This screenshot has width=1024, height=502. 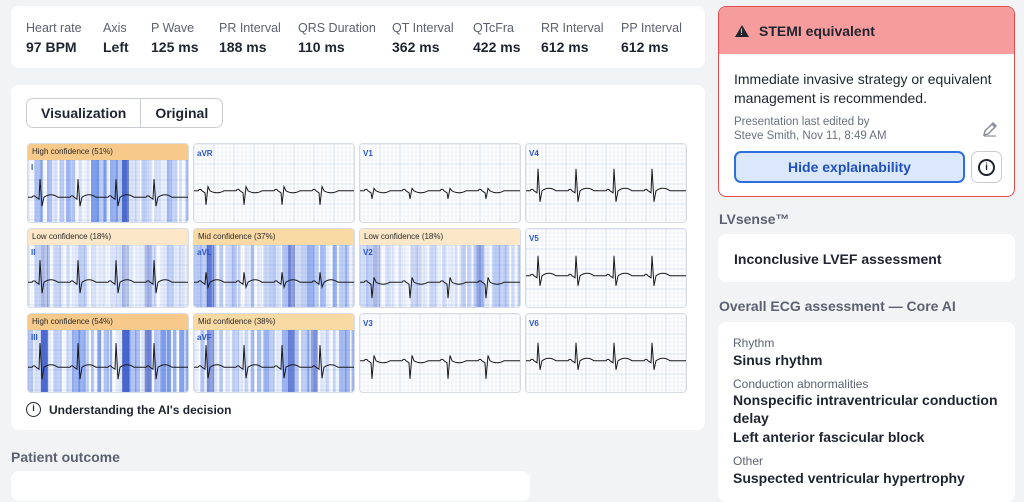 I want to click on info-ai-icon: i, so click(x=986, y=167).